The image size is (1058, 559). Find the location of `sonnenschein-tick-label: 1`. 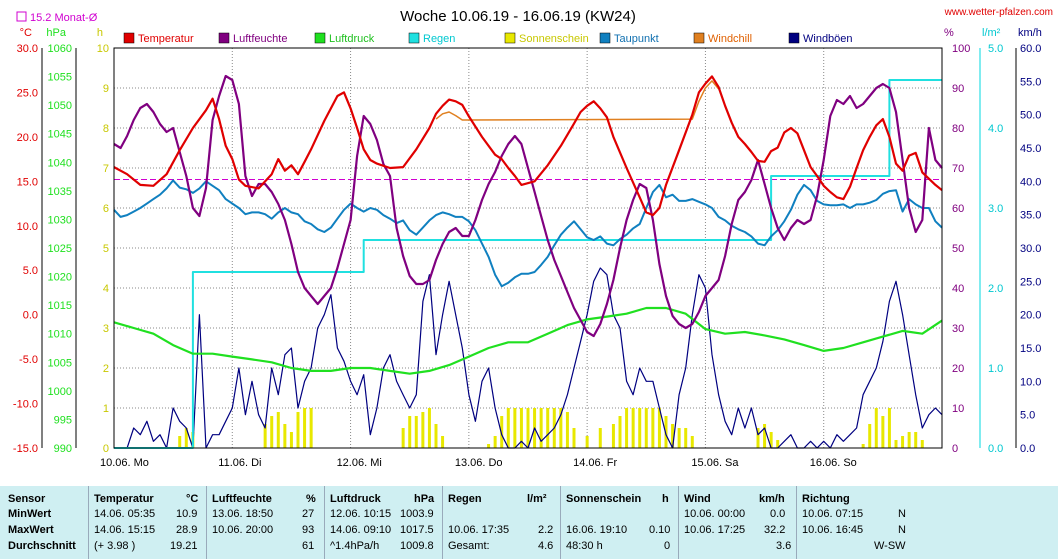

sonnenschein-tick-label: 1 is located at coordinates (106, 409).